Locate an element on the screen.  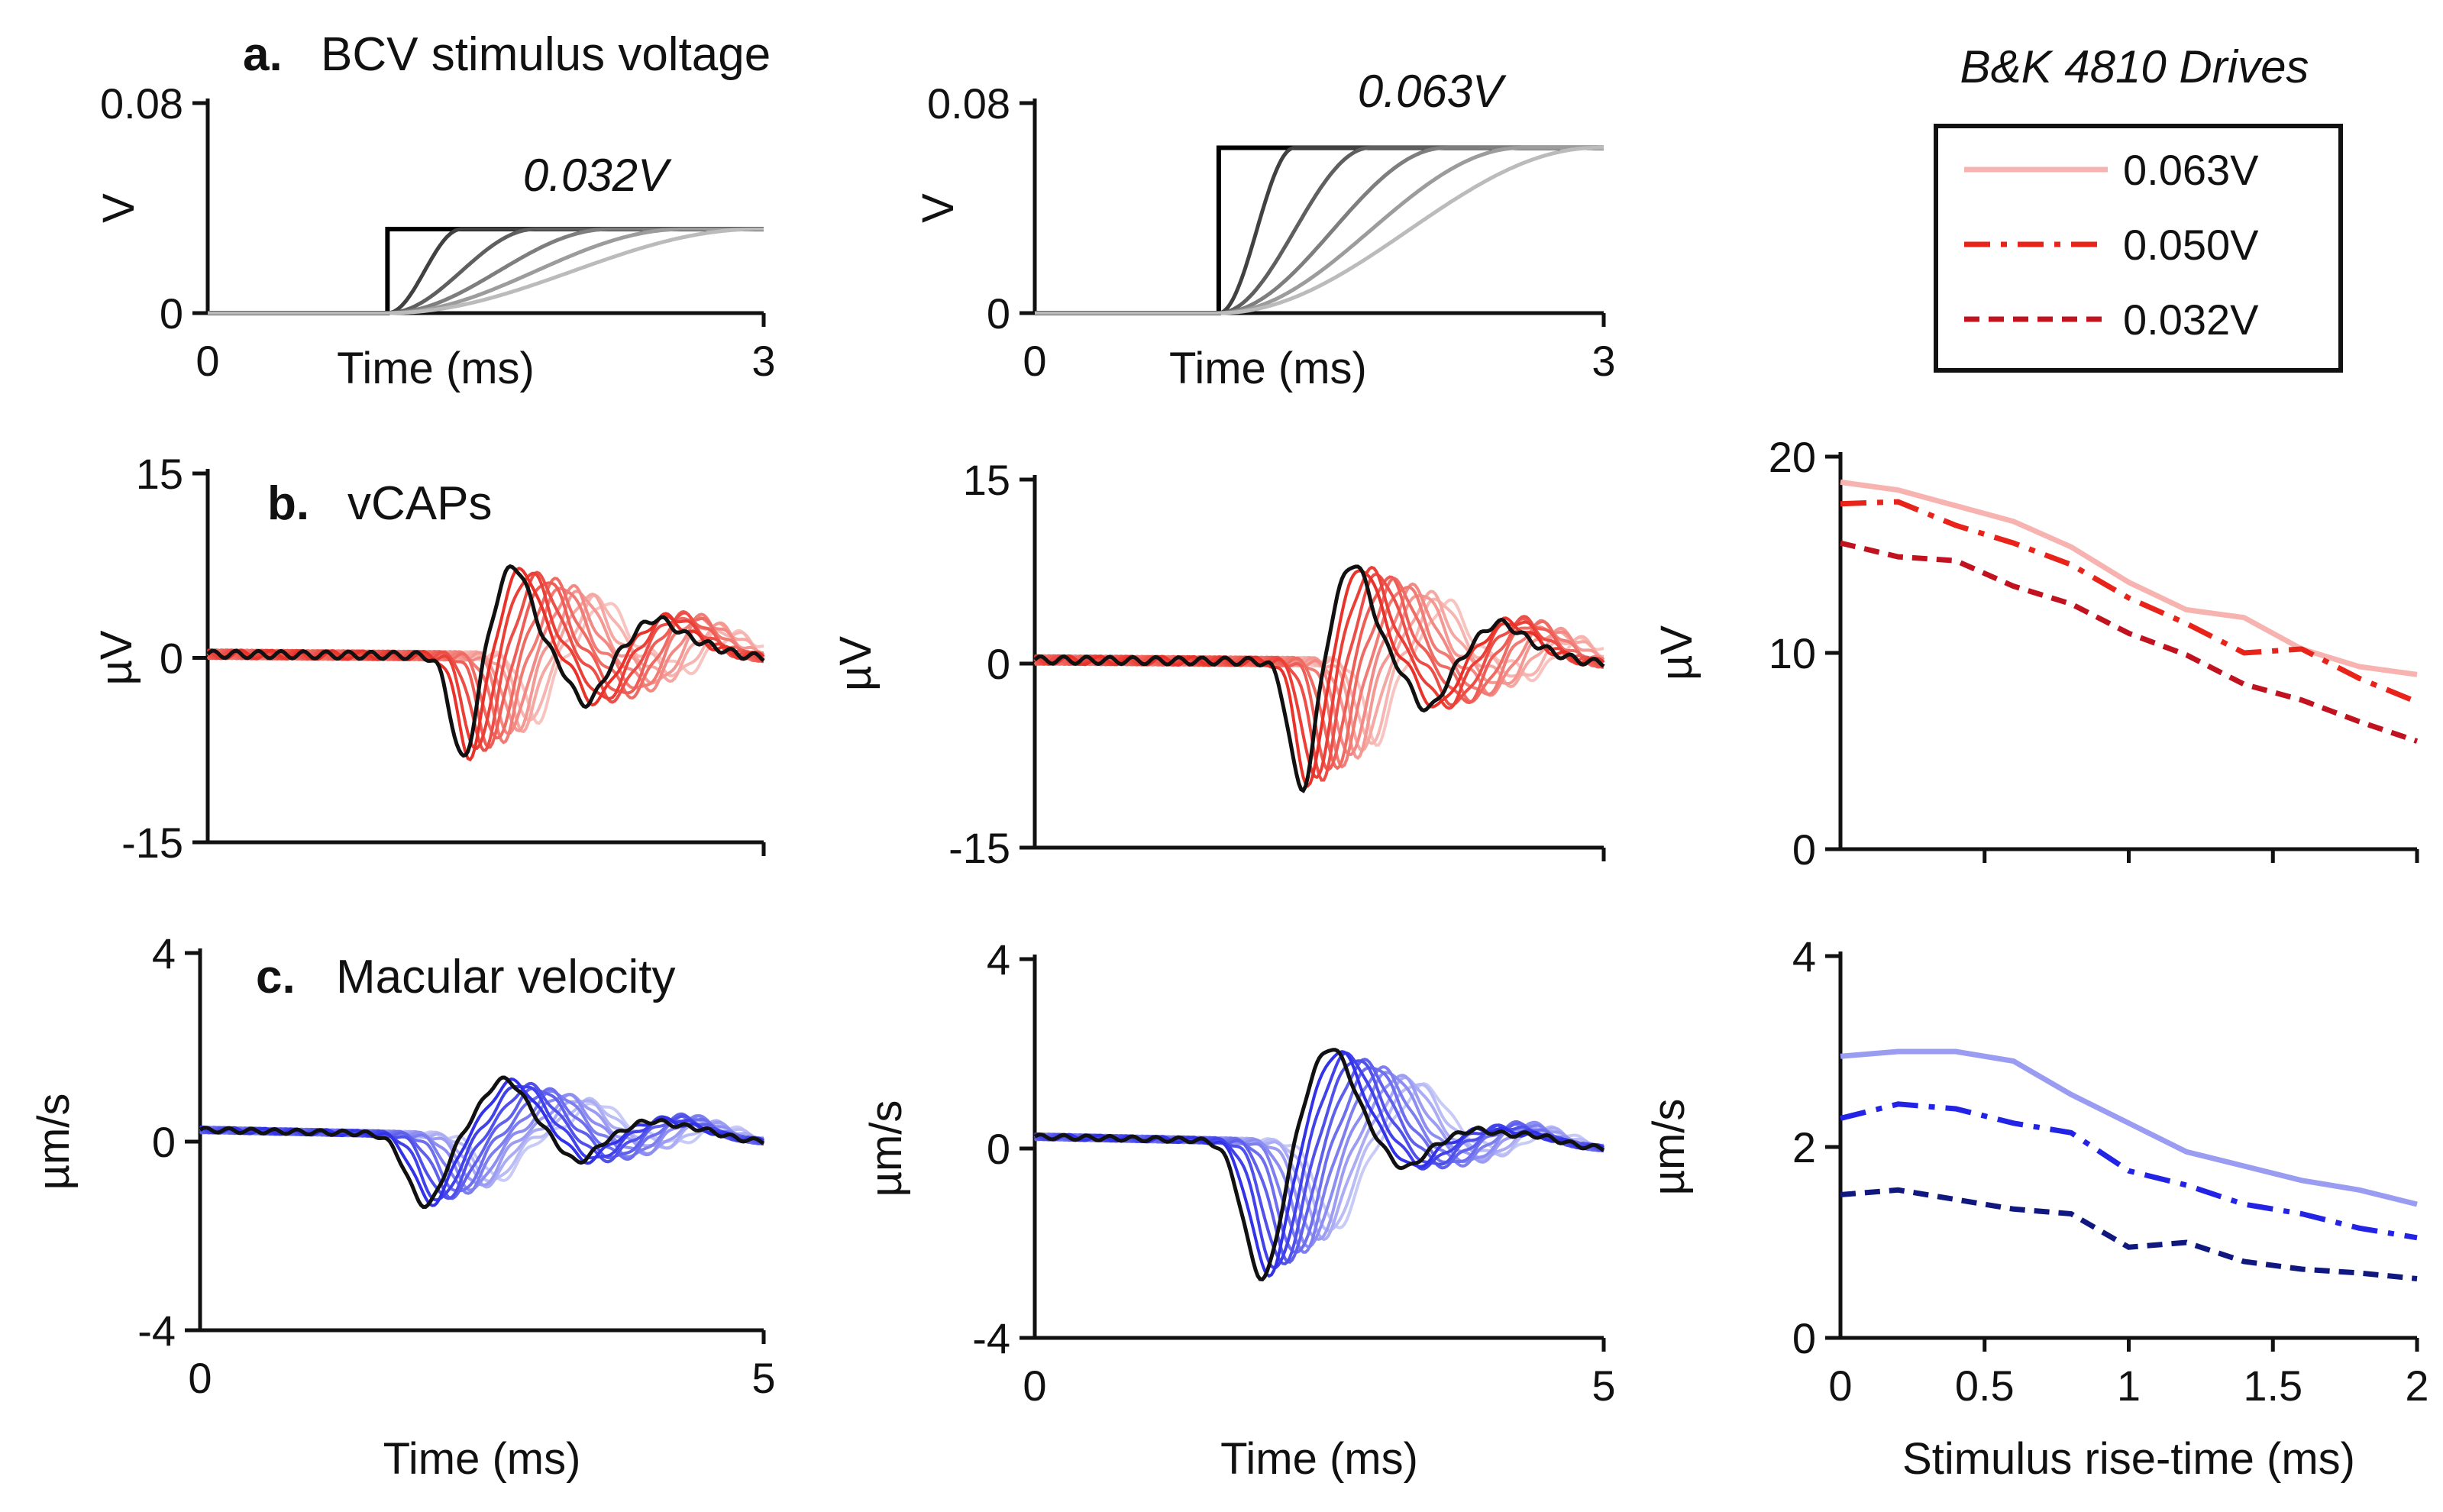
panel-b3: 20 10 0 µV is located at coordinates (2036, 653).